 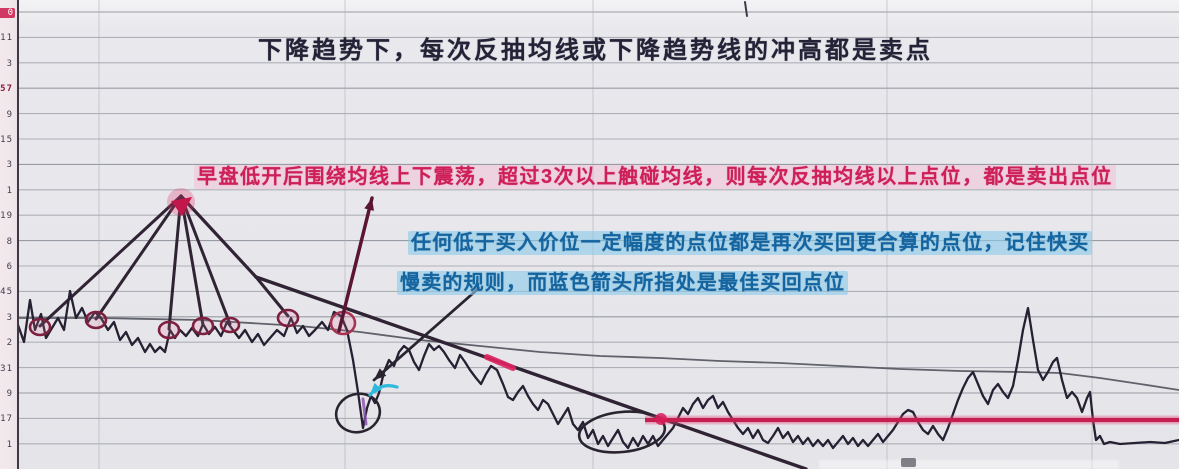 I want to click on up-arrow-to-red-note, so click(x=355, y=264).